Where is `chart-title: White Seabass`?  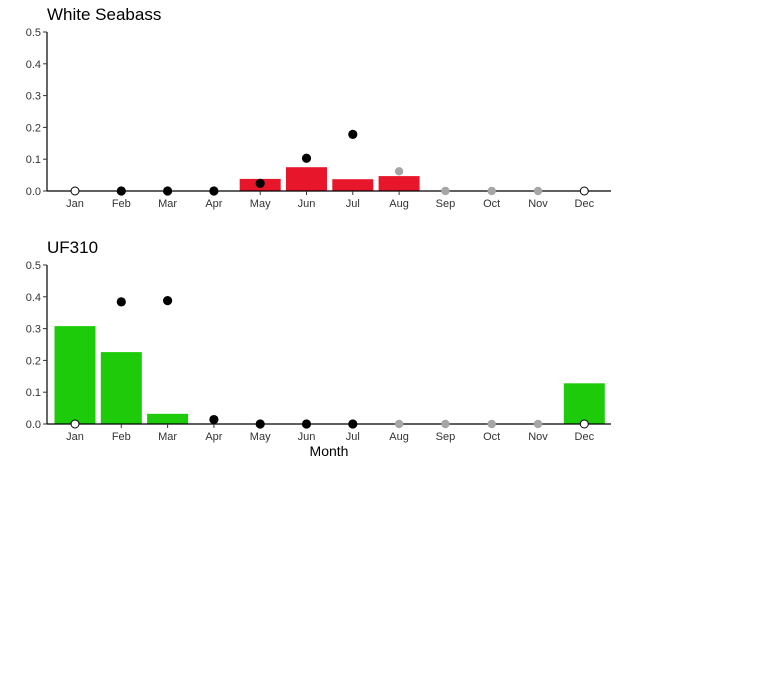
chart-title: White Seabass is located at coordinates (104, 14).